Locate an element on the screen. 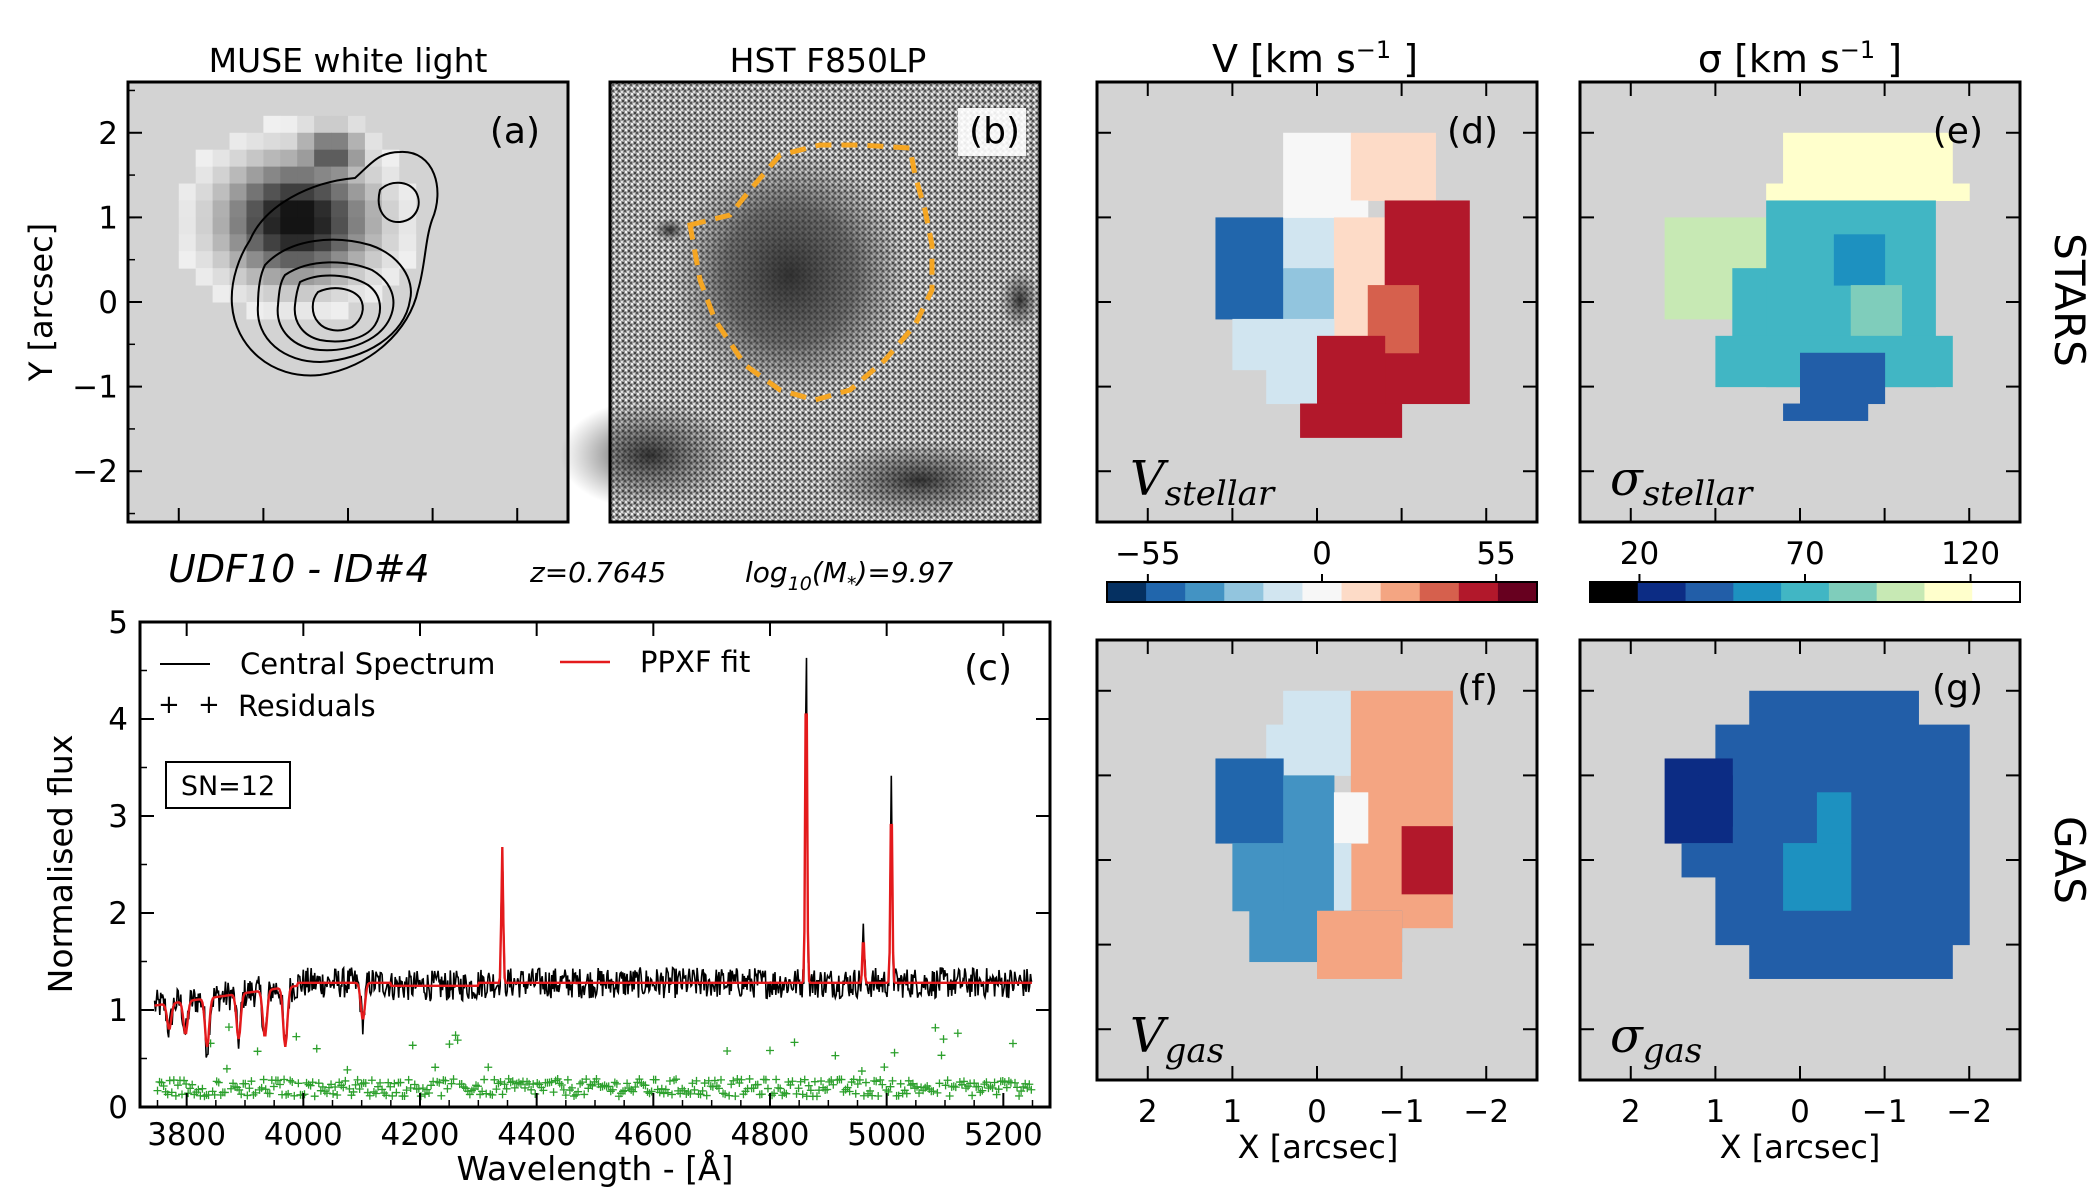  spec-y-tick-label: 1 is located at coordinates (118, 1011).